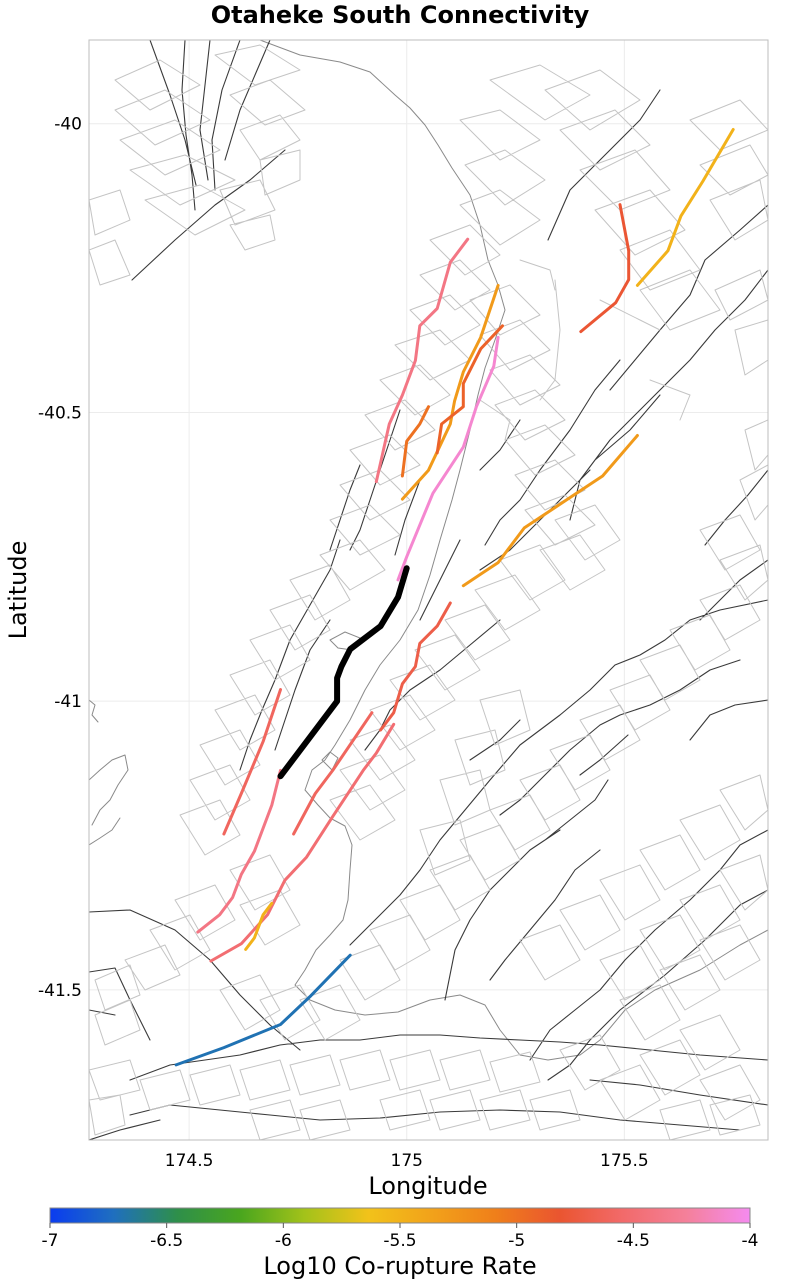 The height and width of the screenshot is (1288, 800). Describe the element at coordinates (68, 125) in the screenshot. I see `y-tick-label: -40` at that location.